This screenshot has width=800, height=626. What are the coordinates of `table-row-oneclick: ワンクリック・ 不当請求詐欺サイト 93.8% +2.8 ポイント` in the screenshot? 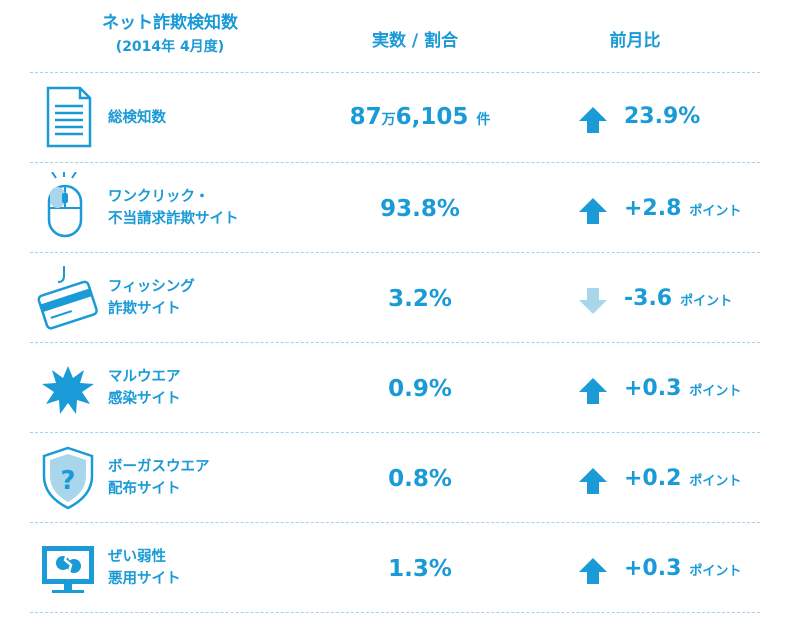 It's located at (400, 209).